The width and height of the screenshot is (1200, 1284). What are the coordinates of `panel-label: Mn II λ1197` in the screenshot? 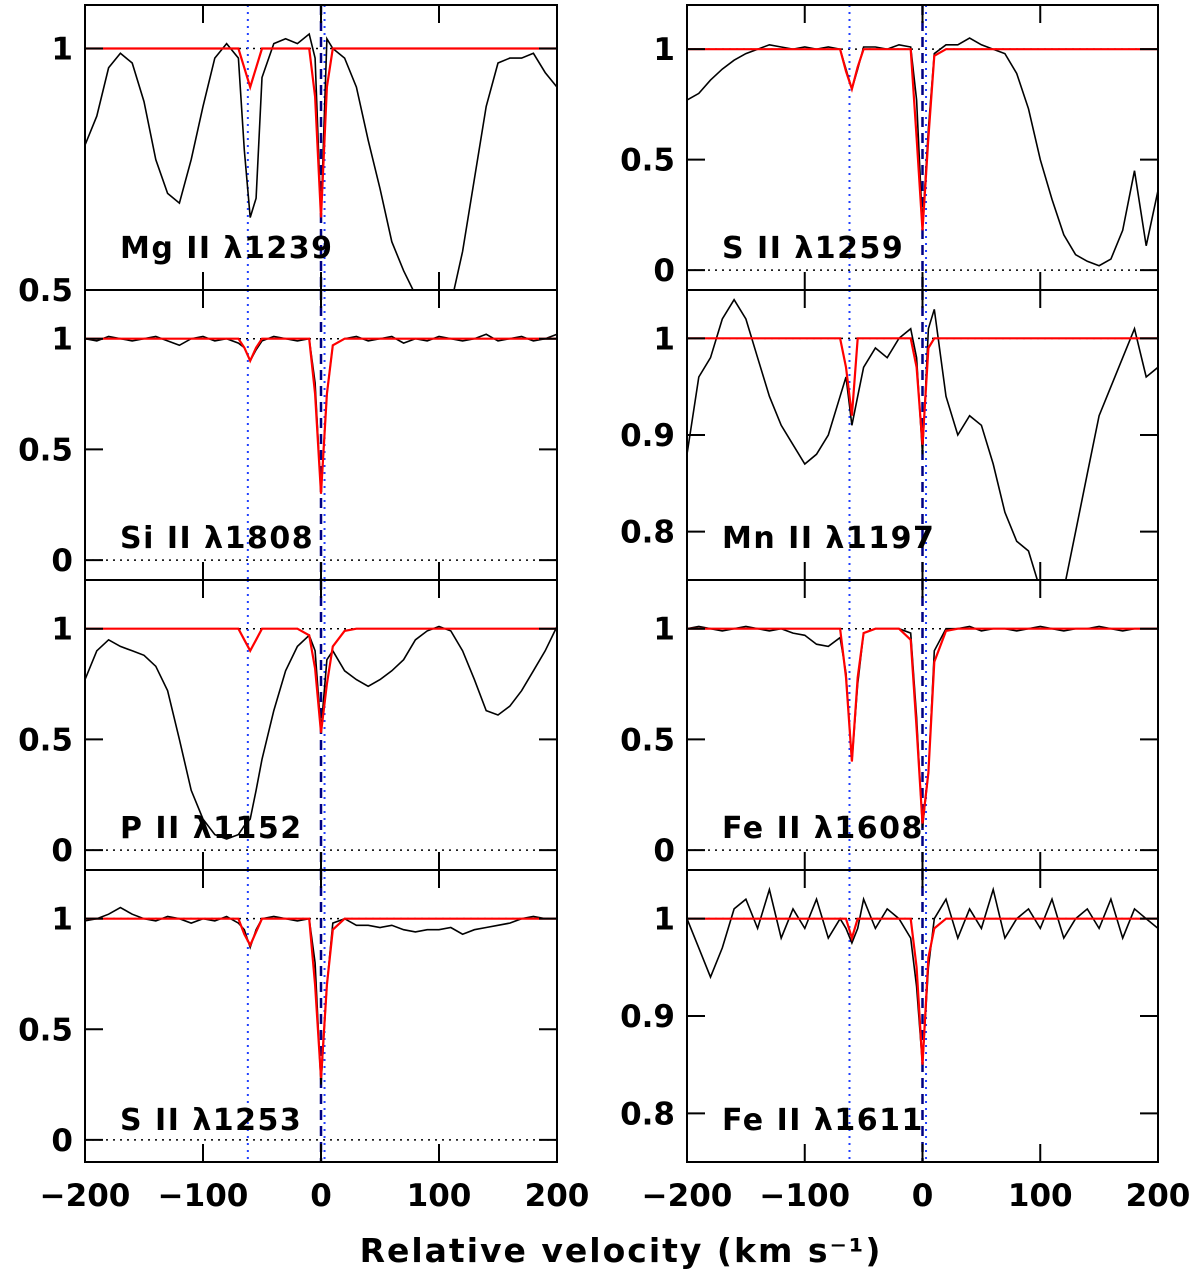 It's located at (828, 538).